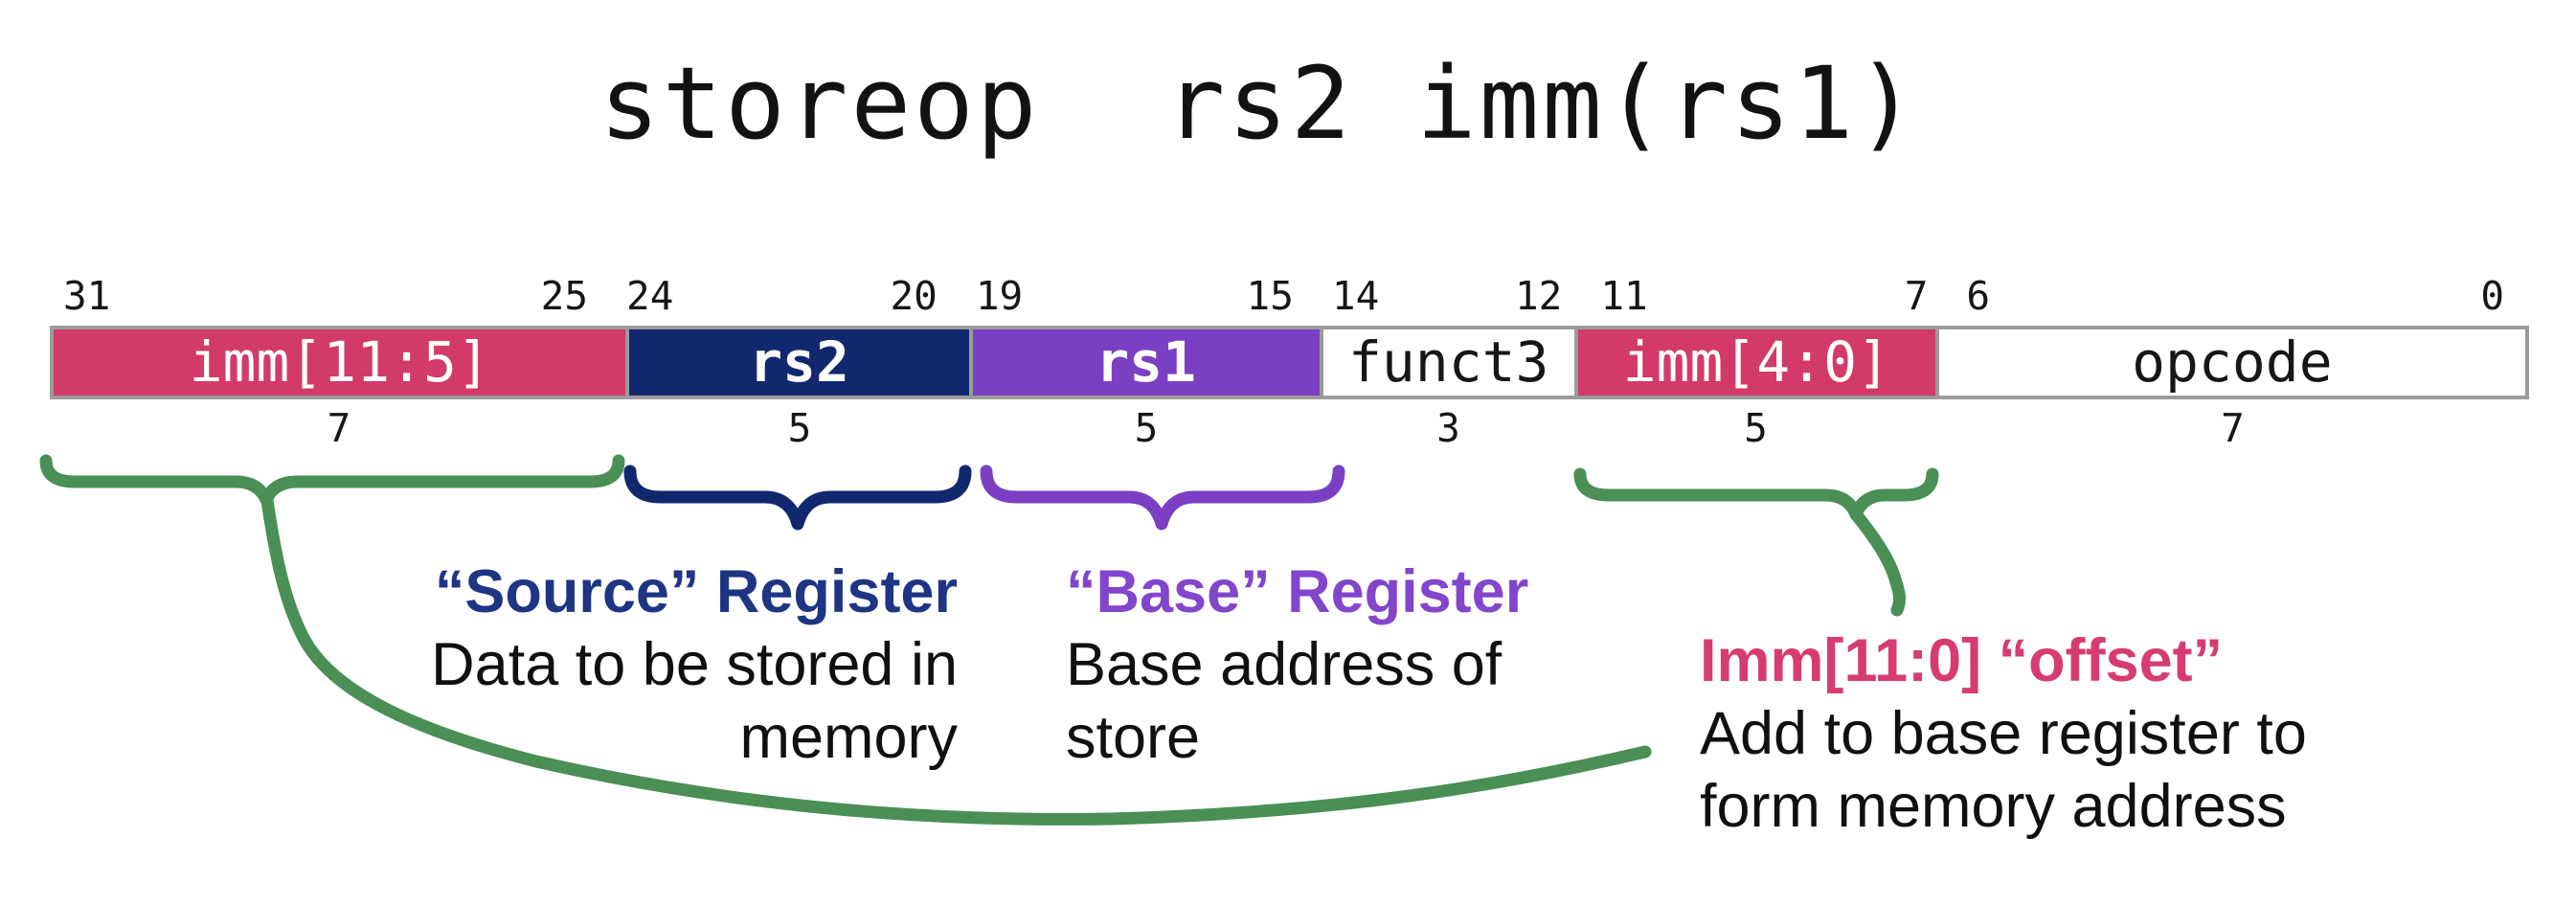 This screenshot has height=906, width=2576. I want to click on field-rs1: rs1, so click(1144, 362).